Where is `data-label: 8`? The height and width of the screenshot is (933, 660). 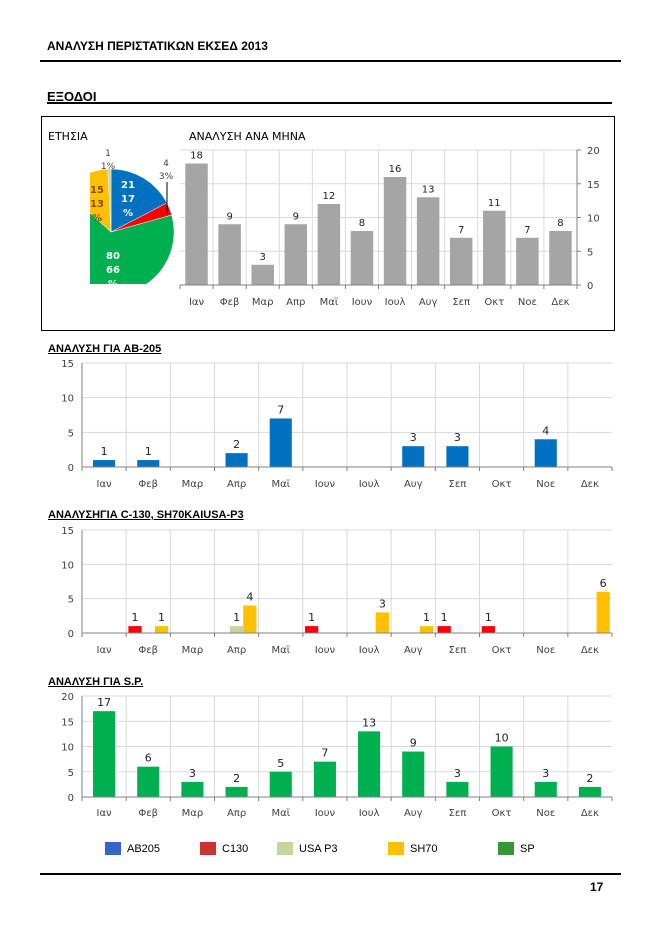 data-label: 8 is located at coordinates (362, 223).